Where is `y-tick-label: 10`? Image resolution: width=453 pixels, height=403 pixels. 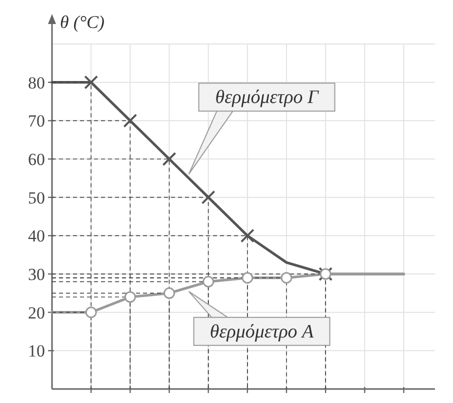 y-tick-label: 10 is located at coordinates (36, 351).